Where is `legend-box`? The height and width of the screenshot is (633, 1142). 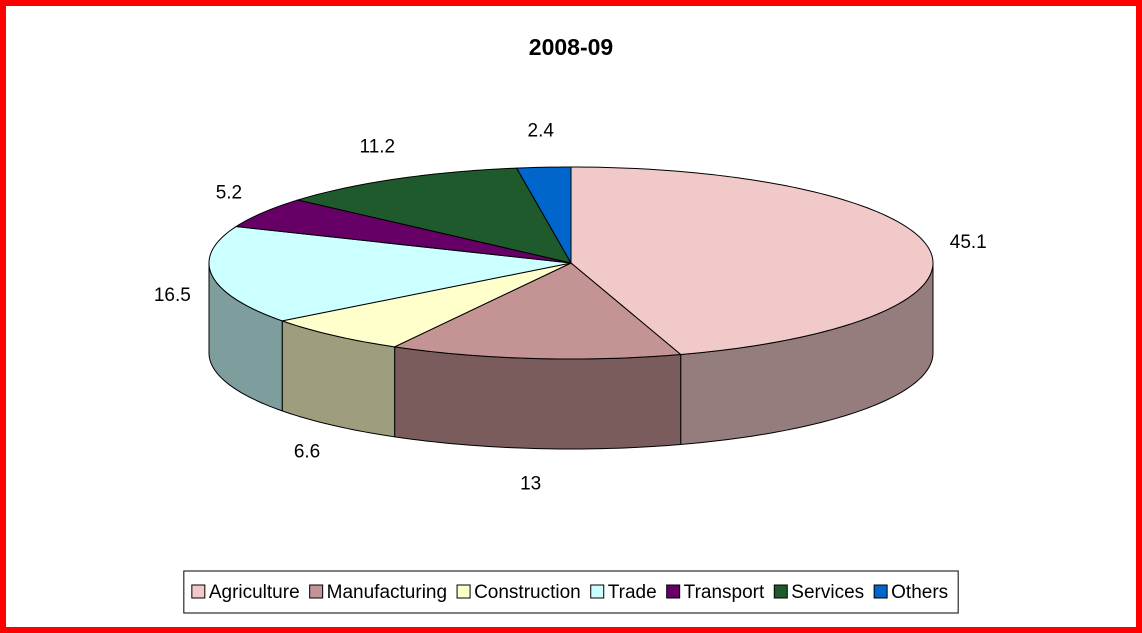
legend-box is located at coordinates (571, 592).